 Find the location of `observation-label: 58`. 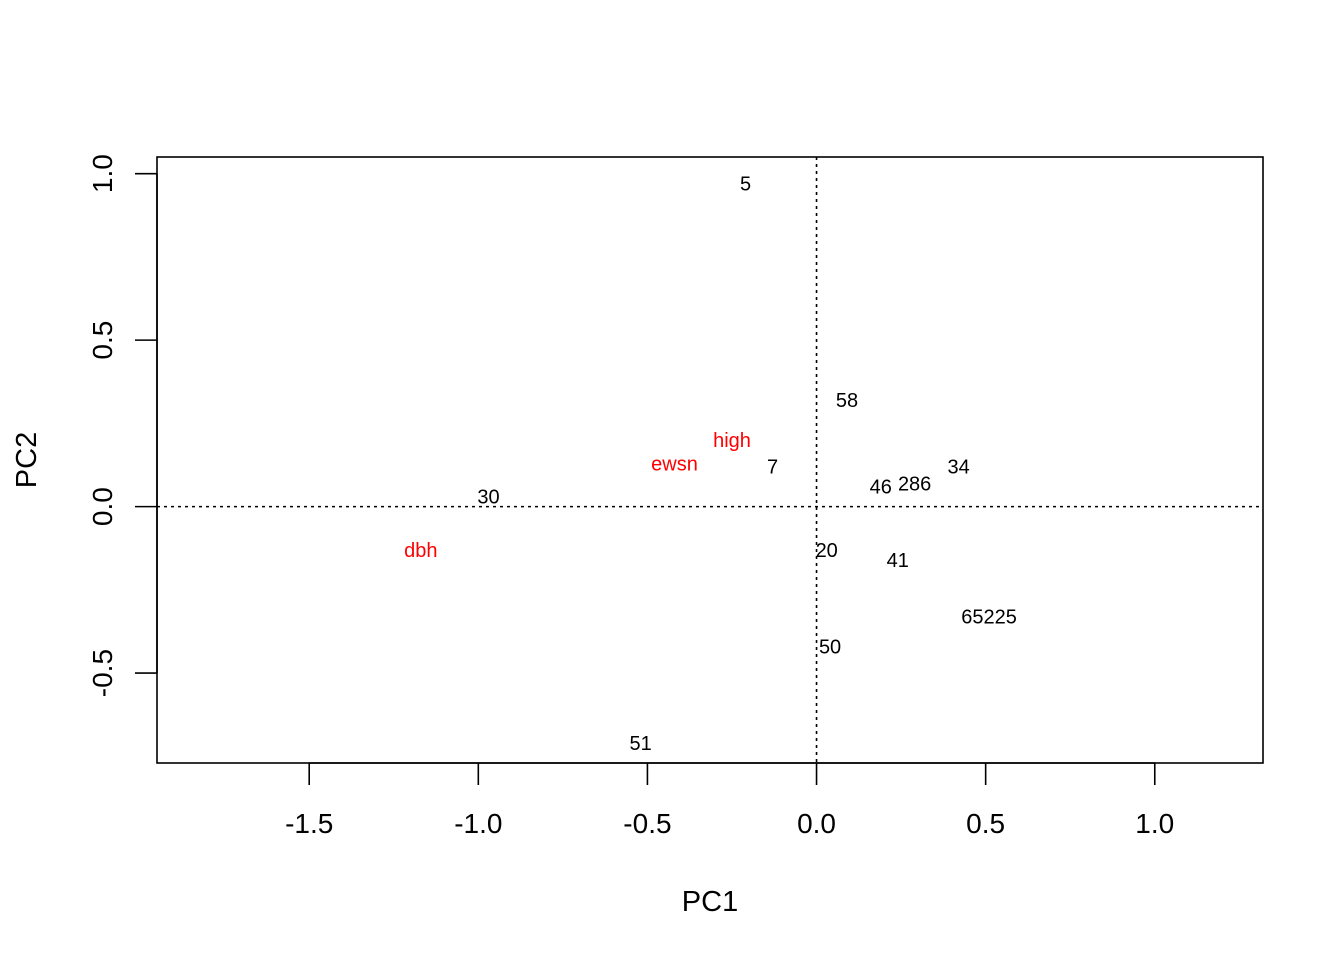

observation-label: 58 is located at coordinates (847, 401).